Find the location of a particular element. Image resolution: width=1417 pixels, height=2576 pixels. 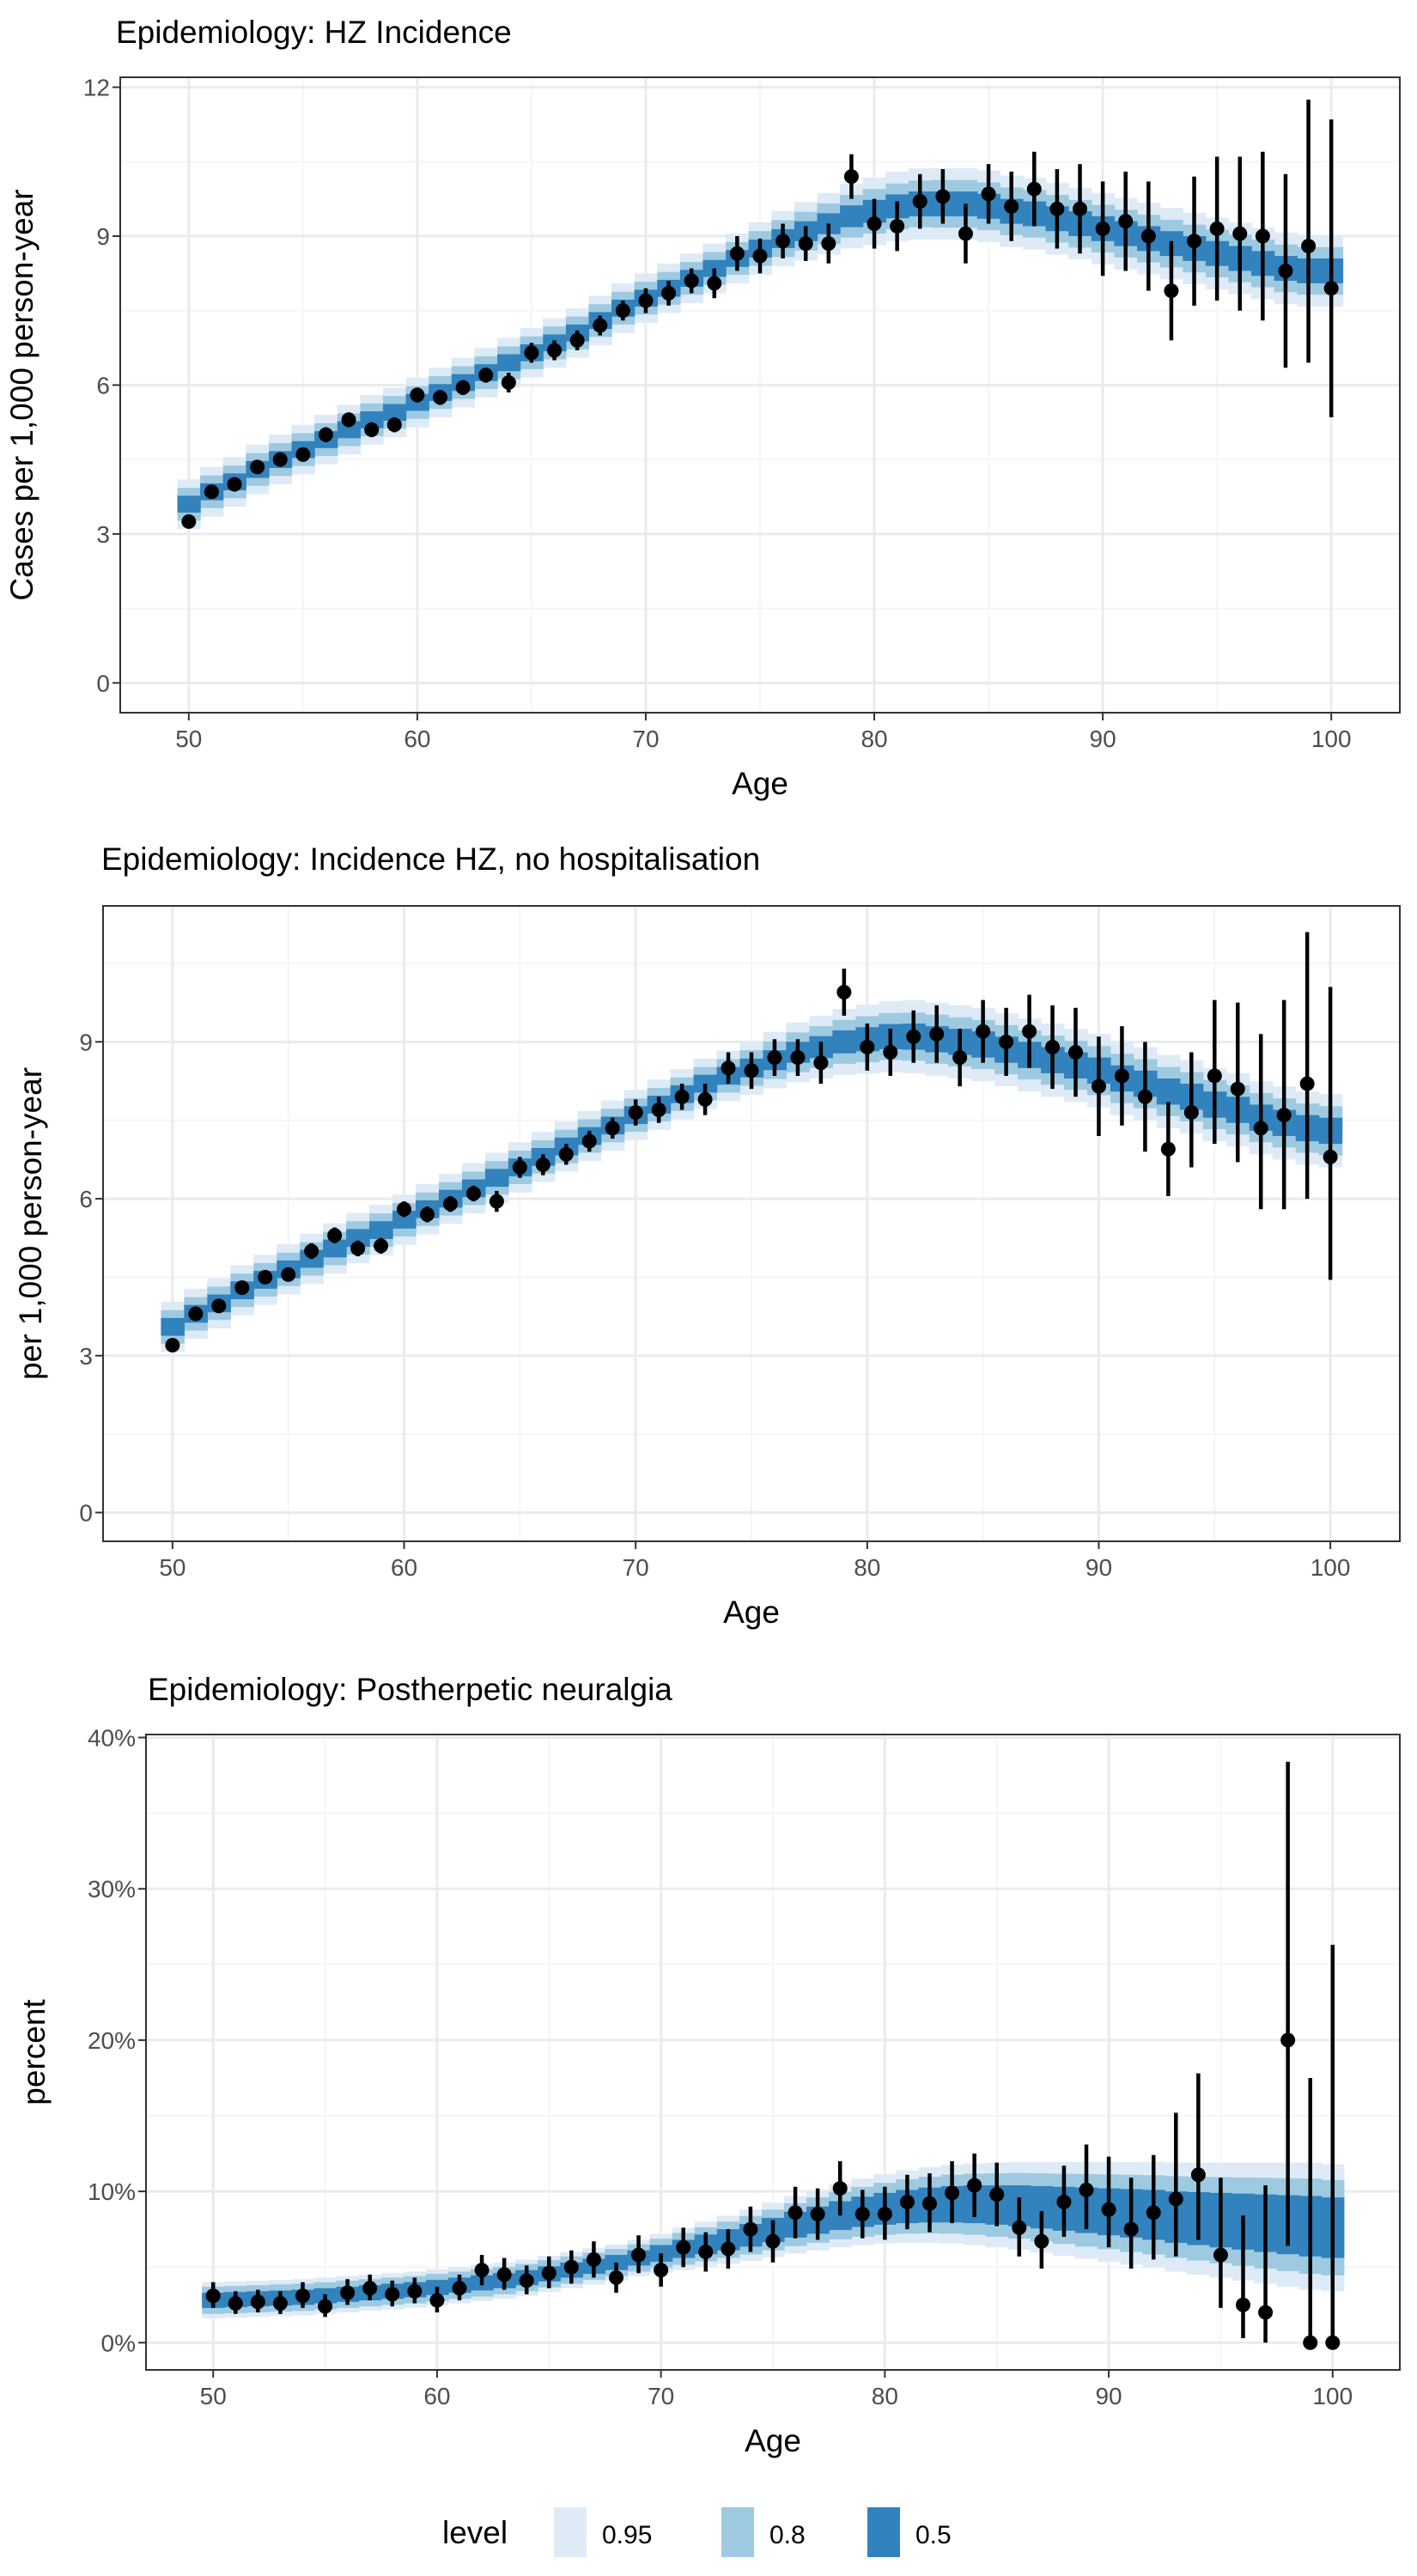

y-tick-label: 30% is located at coordinates (112, 1889).